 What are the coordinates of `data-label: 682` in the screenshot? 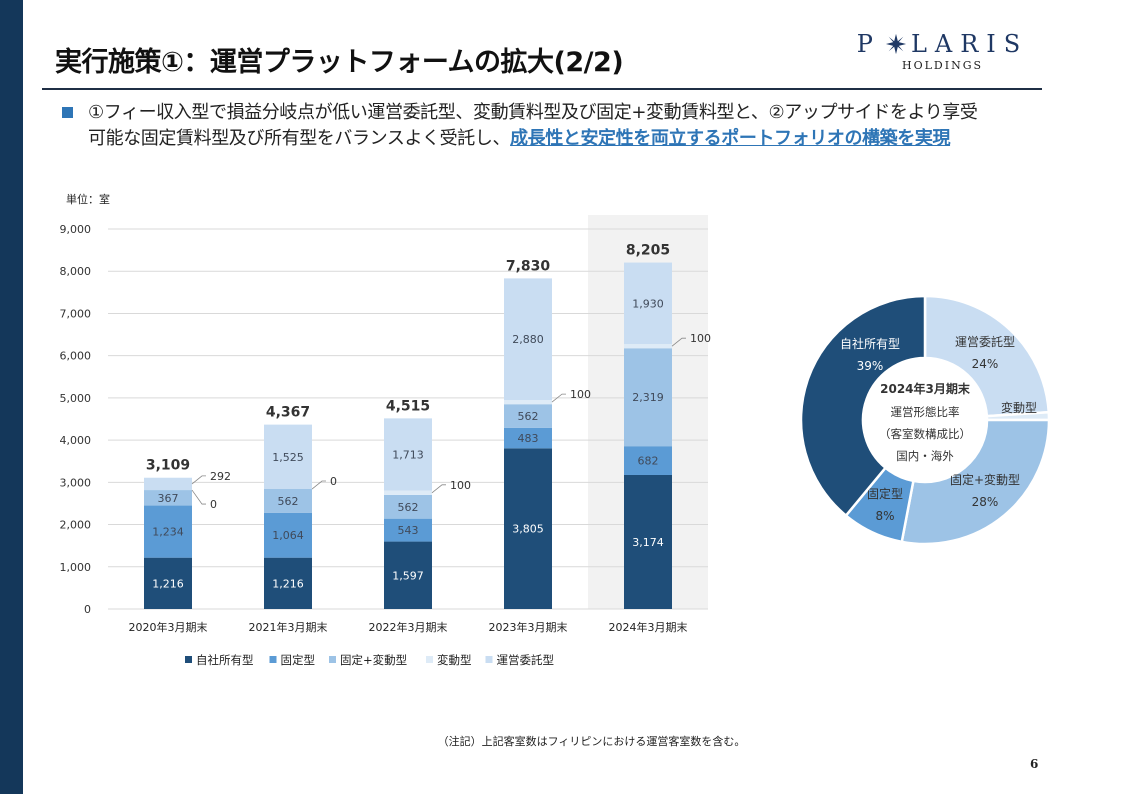 It's located at (648, 461).